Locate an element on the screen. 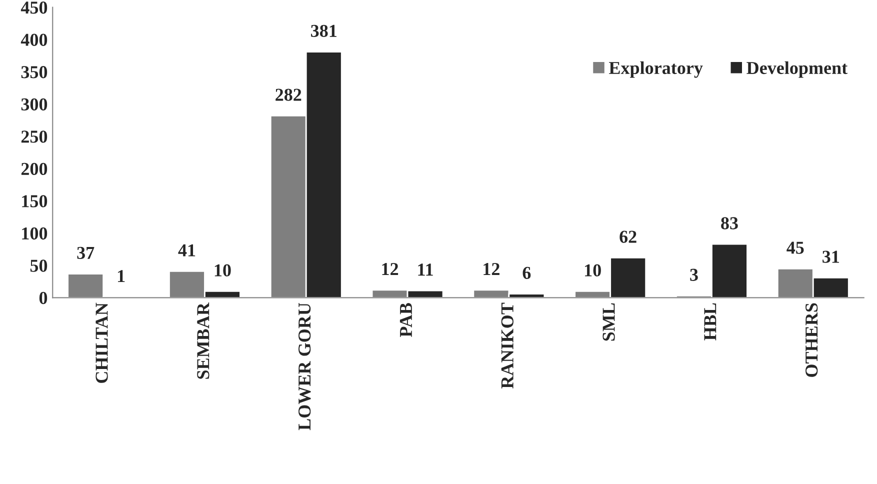 The width and height of the screenshot is (877, 484). data-label: 6 is located at coordinates (526, 273).